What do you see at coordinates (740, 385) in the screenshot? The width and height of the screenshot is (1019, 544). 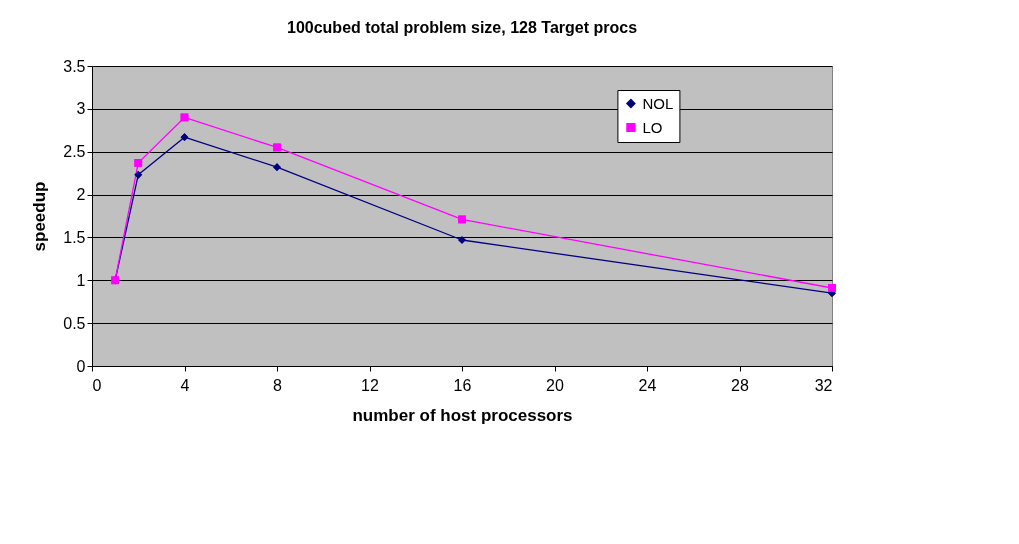 I see `x-tick-label: 28` at bounding box center [740, 385].